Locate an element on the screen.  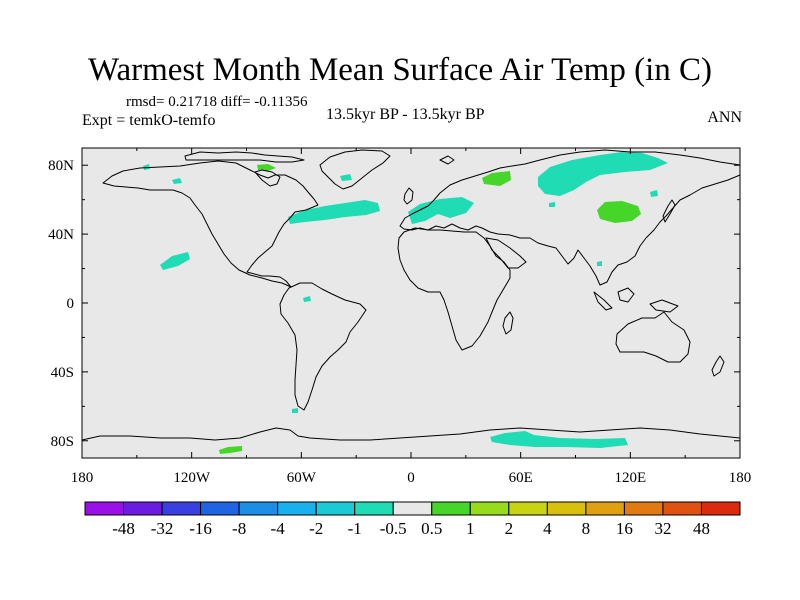
experiment-label: Expt = temkO-temfo is located at coordinates (149, 120).